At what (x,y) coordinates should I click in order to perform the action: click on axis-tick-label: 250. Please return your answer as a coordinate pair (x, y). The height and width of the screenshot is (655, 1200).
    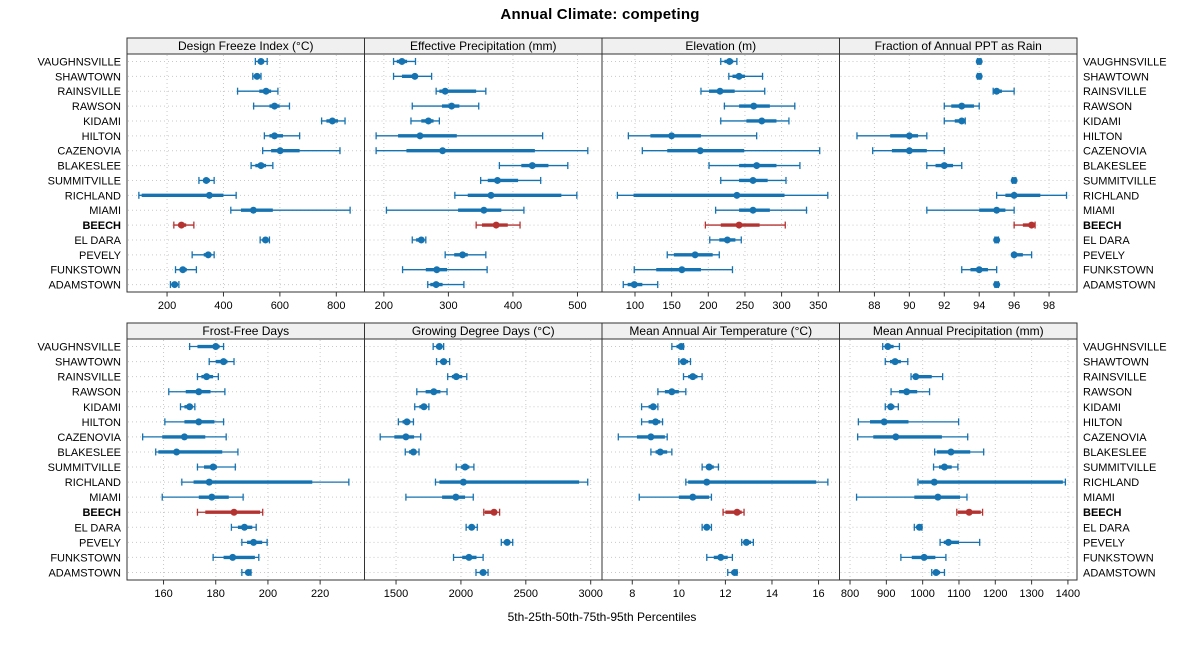
    Looking at the image, I should click on (745, 306).